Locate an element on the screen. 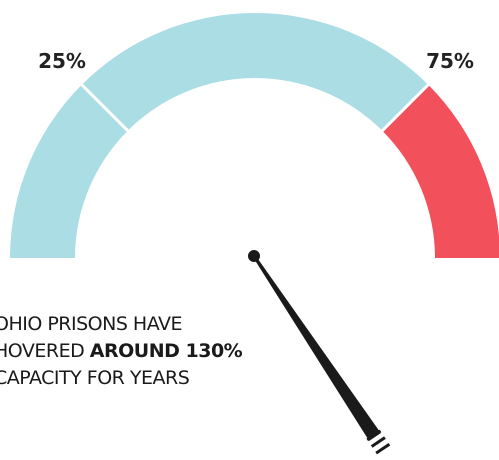  gauge-needle is located at coordinates (319, 352).